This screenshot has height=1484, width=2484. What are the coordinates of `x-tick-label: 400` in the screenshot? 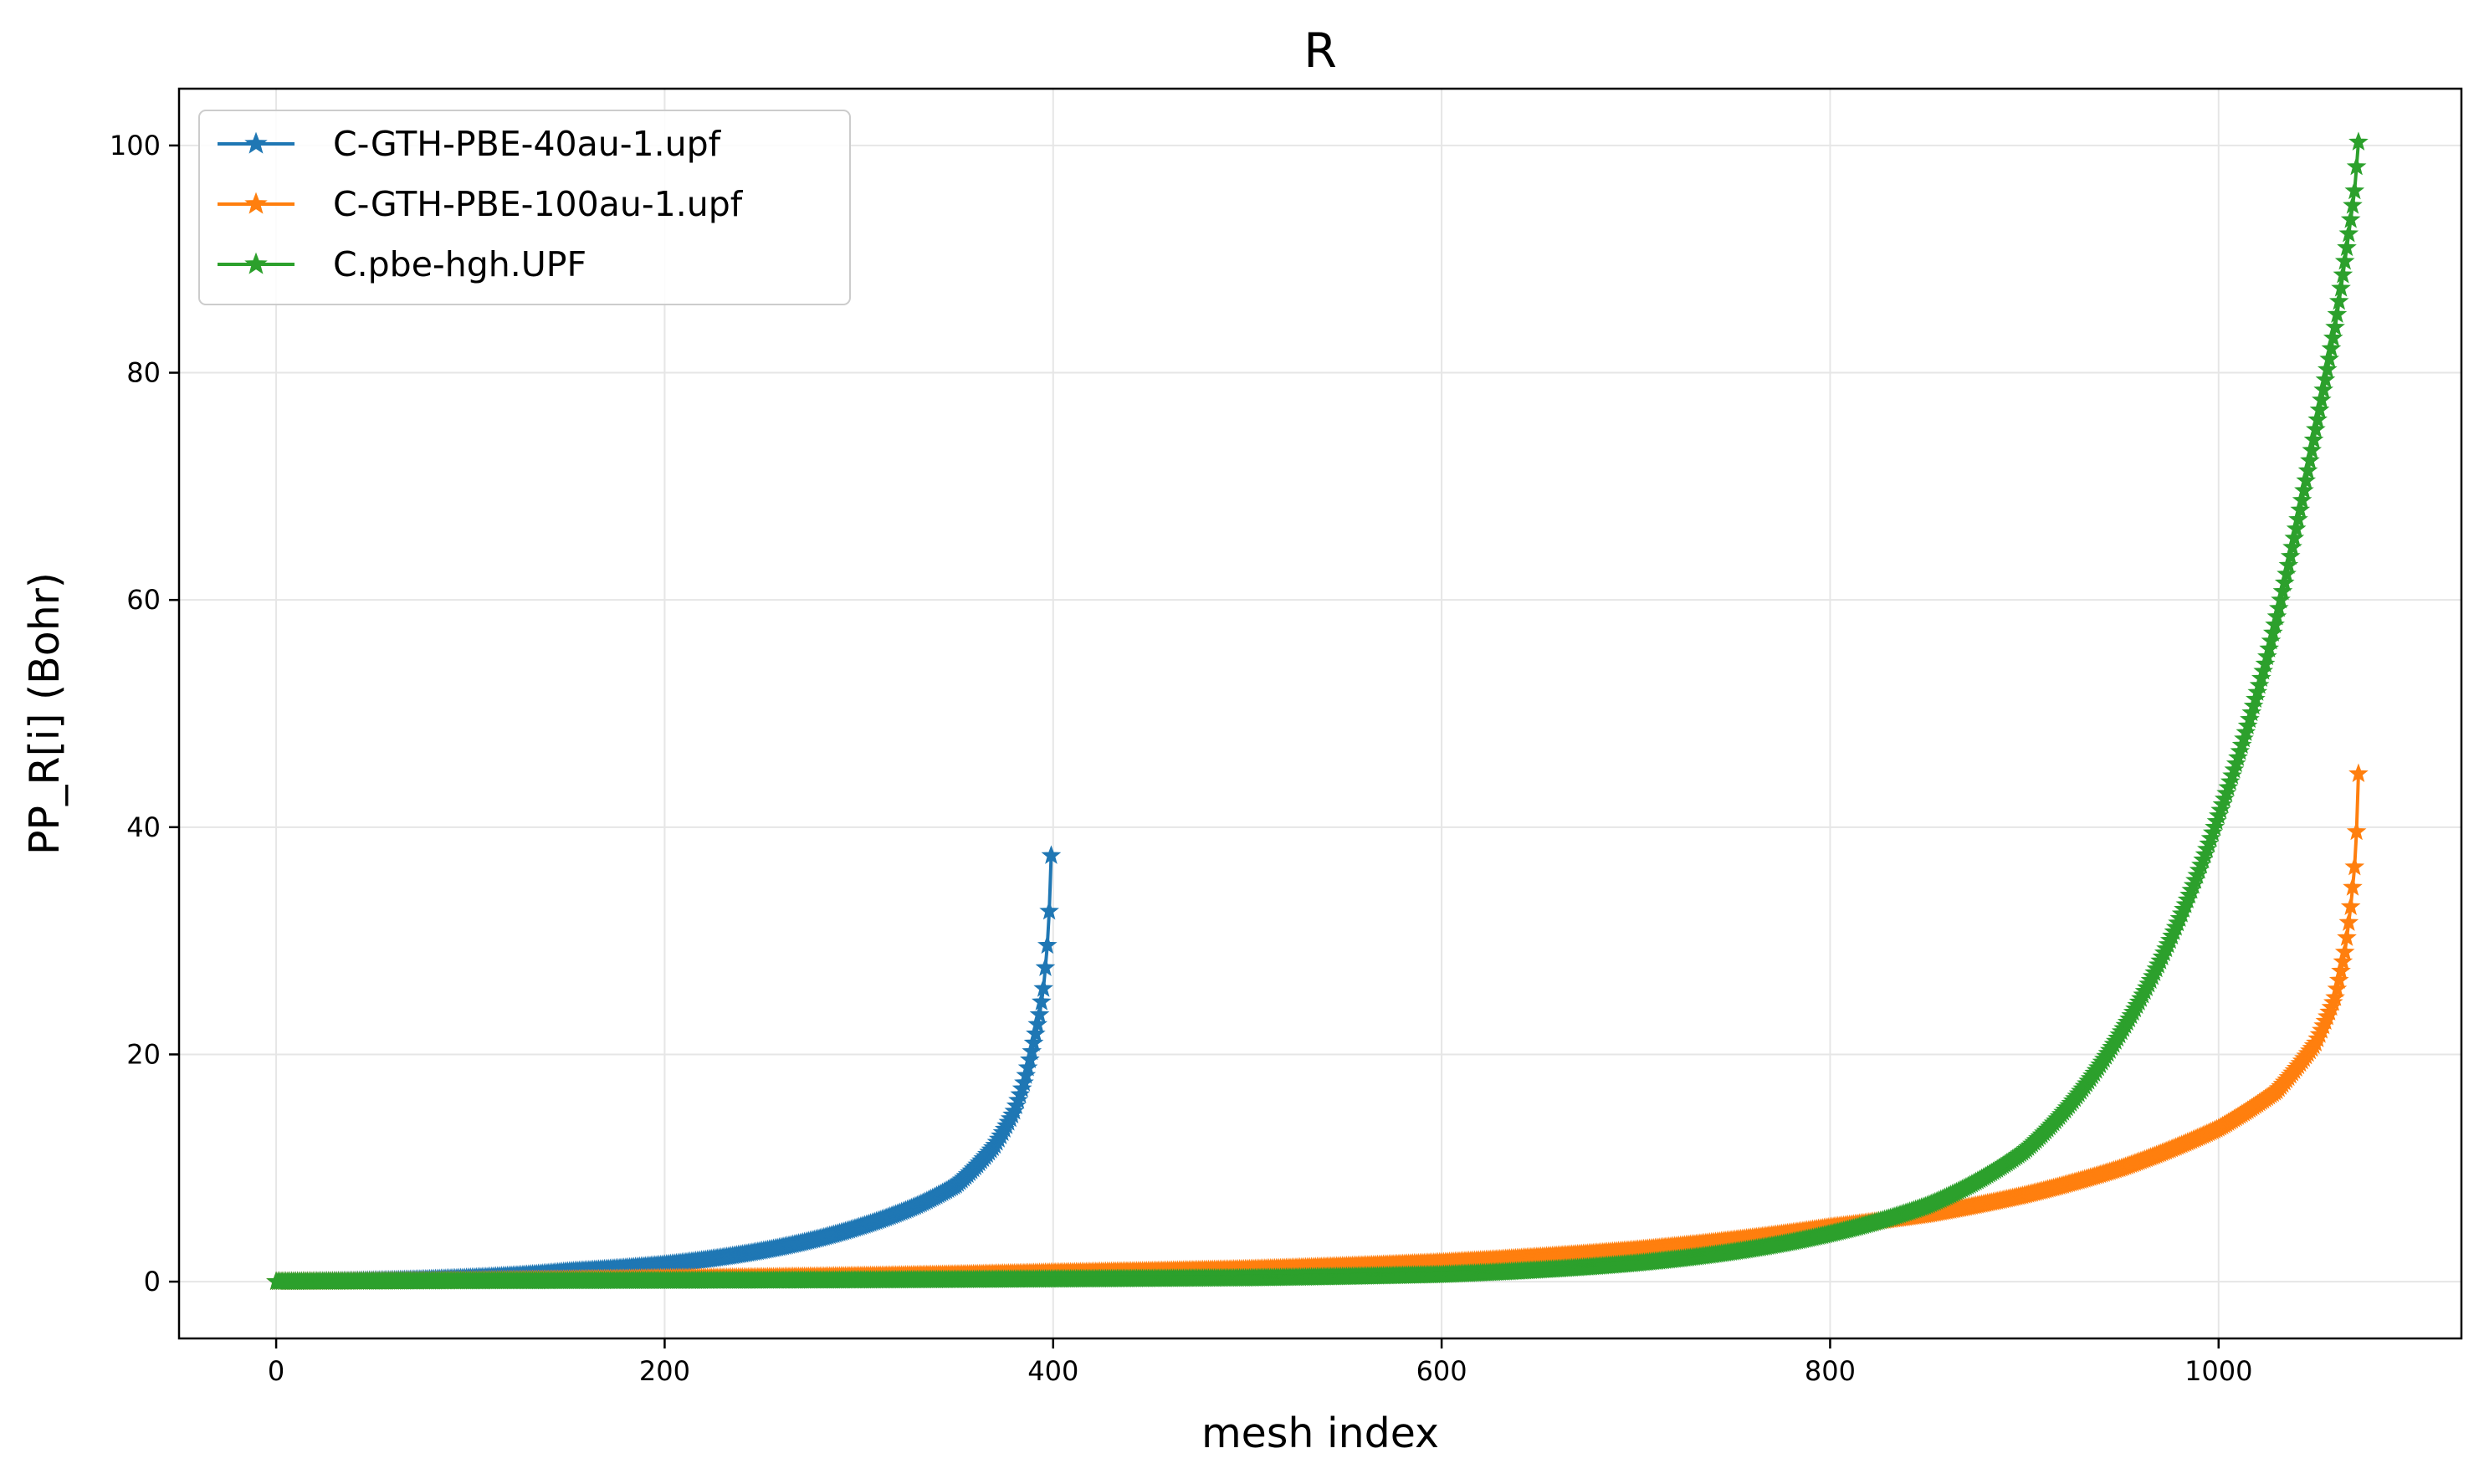 It's located at (1052, 1371).